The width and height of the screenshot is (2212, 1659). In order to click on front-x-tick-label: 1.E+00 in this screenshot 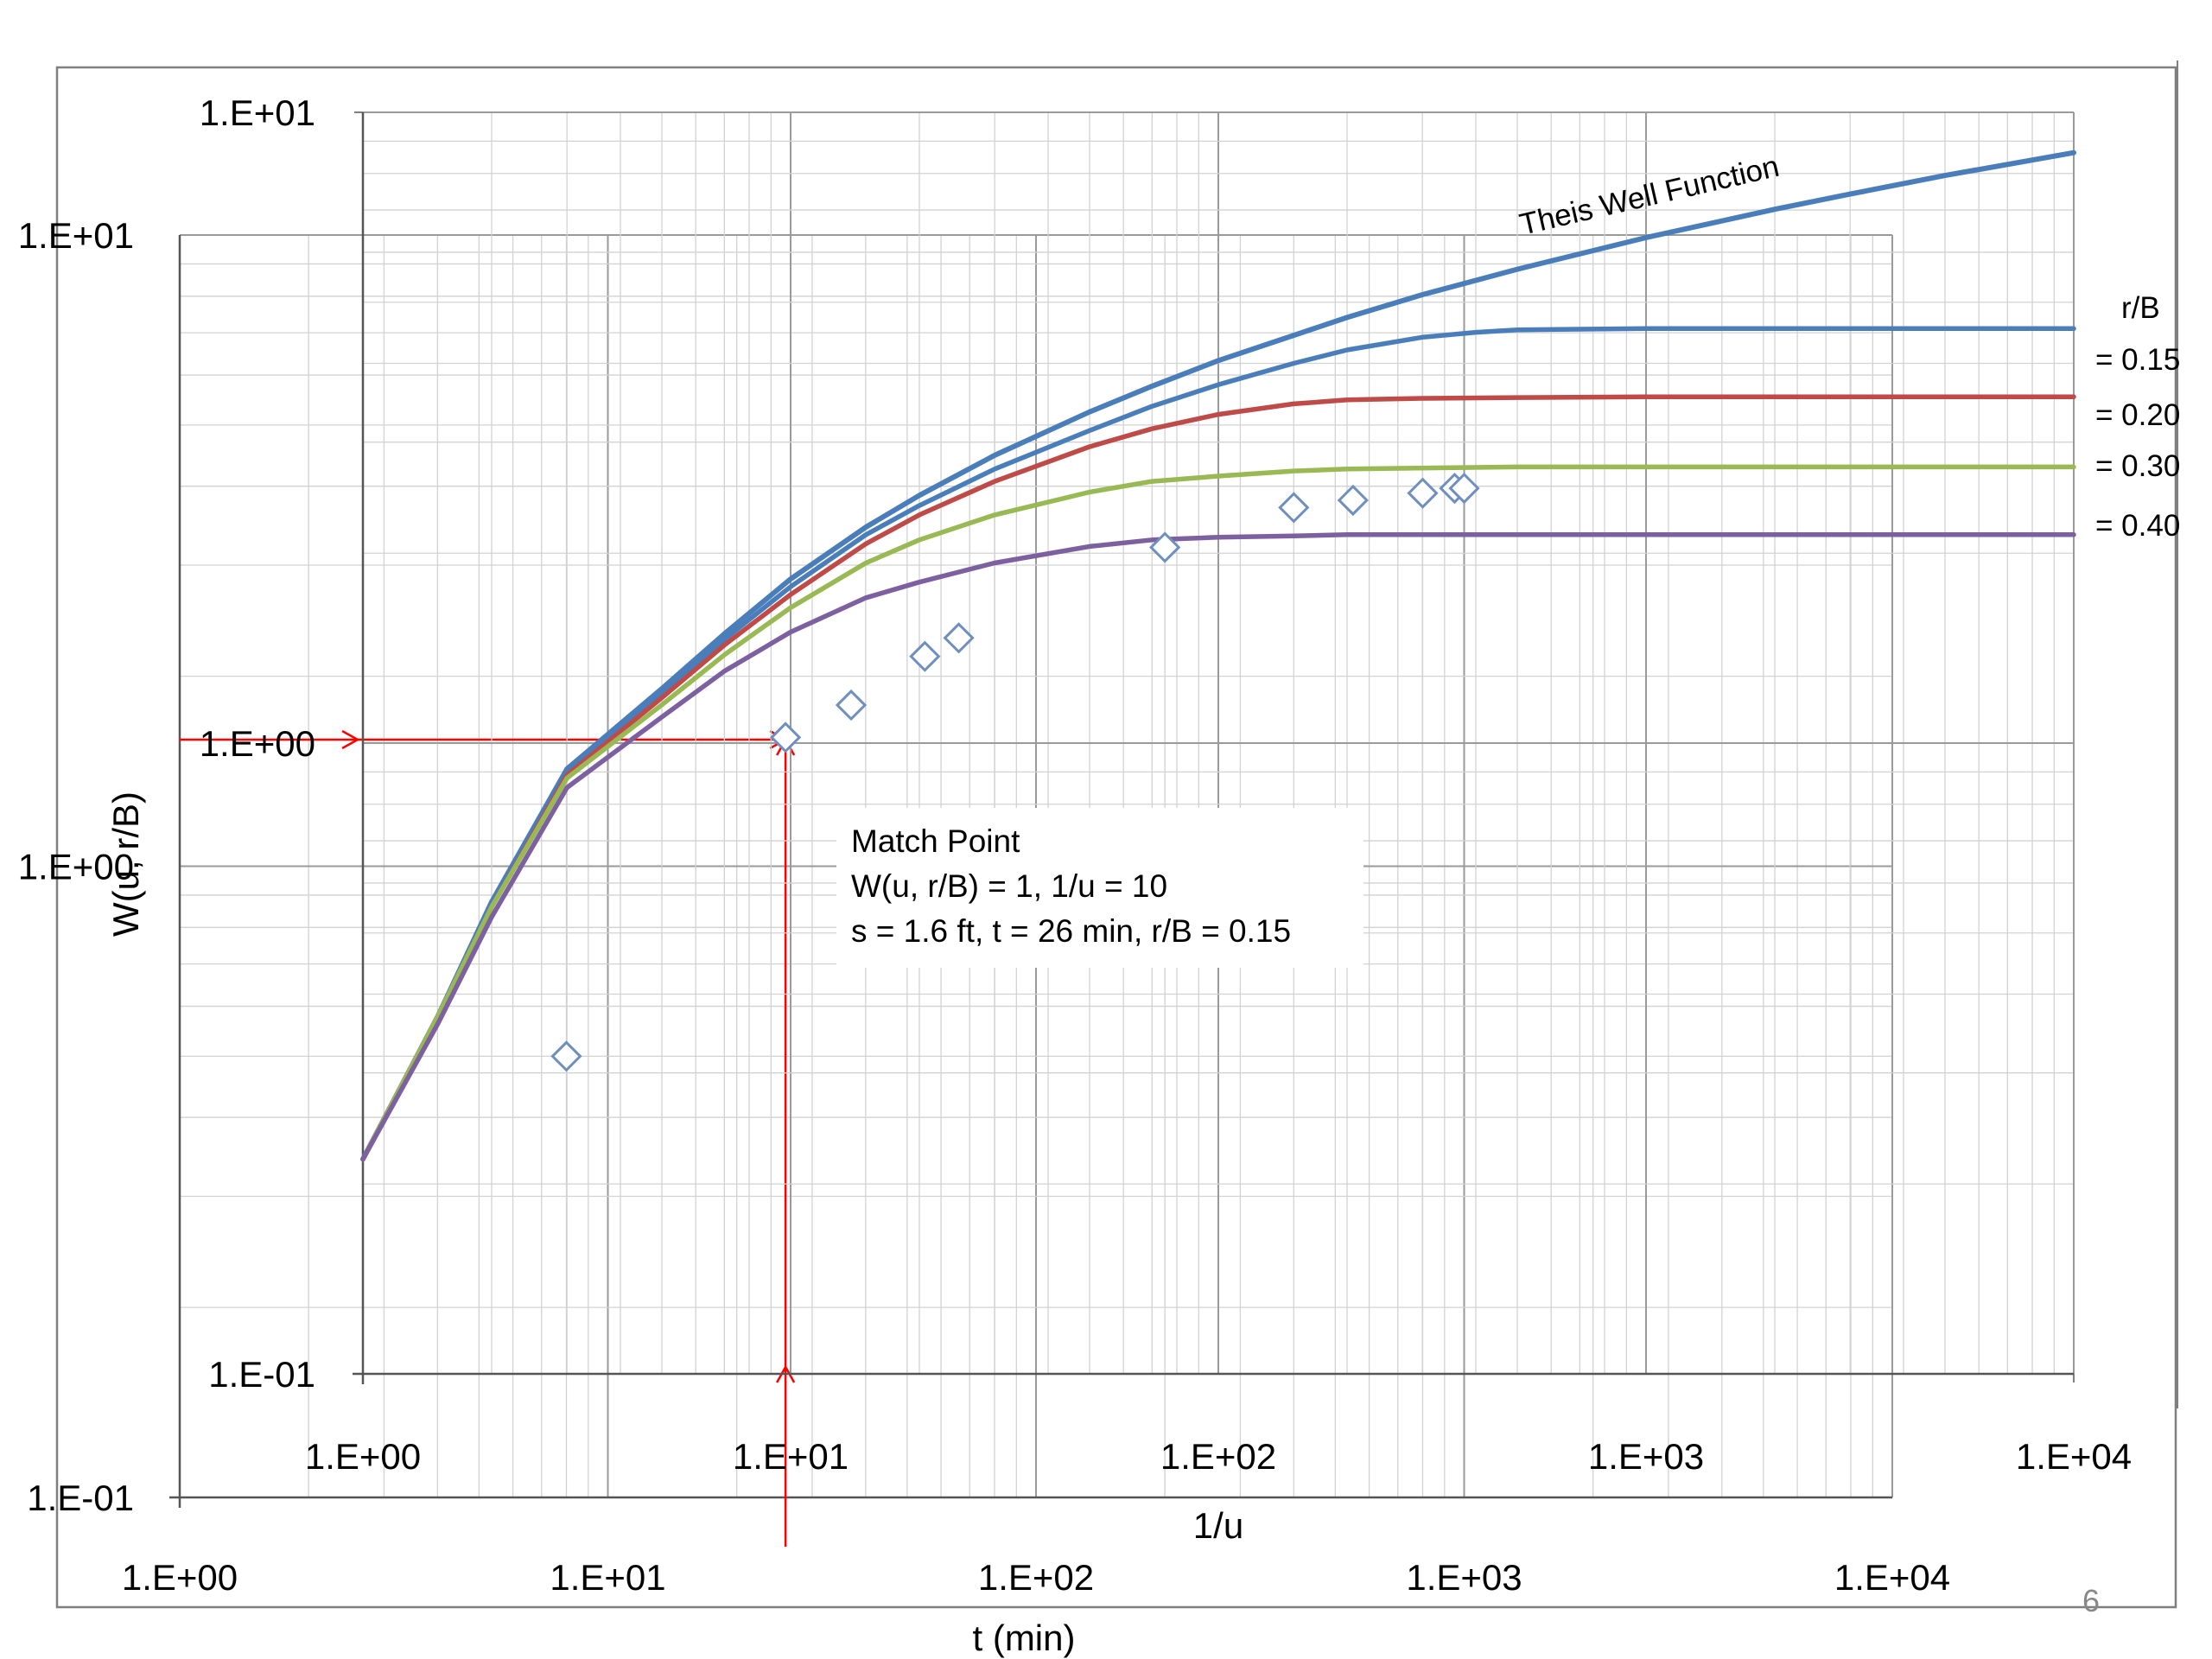, I will do `click(363, 1456)`.